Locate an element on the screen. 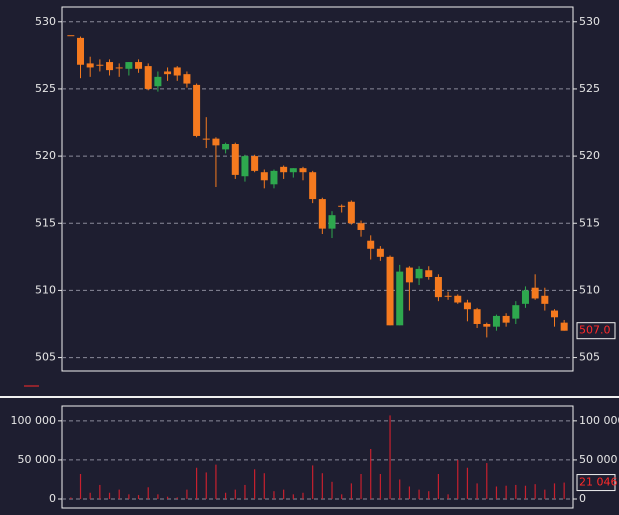  last-value-label: 21 046 is located at coordinates (598, 482).